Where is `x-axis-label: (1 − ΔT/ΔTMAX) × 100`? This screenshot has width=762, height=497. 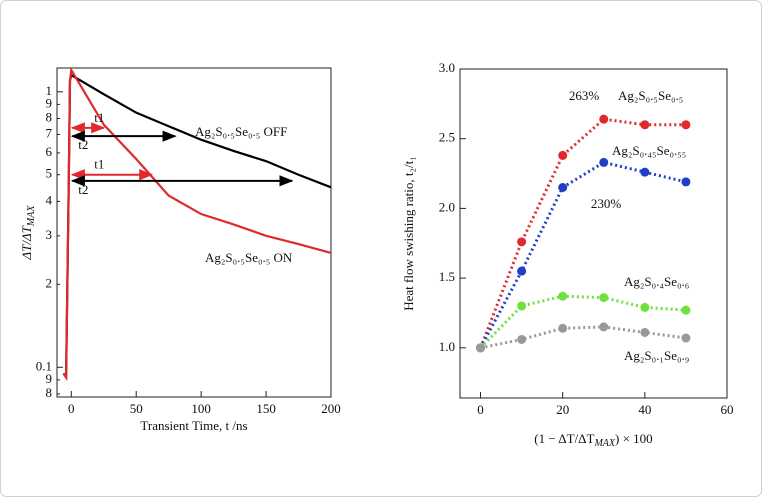
x-axis-label: (1 − ΔT/ΔTMAX) × 100 is located at coordinates (593, 440).